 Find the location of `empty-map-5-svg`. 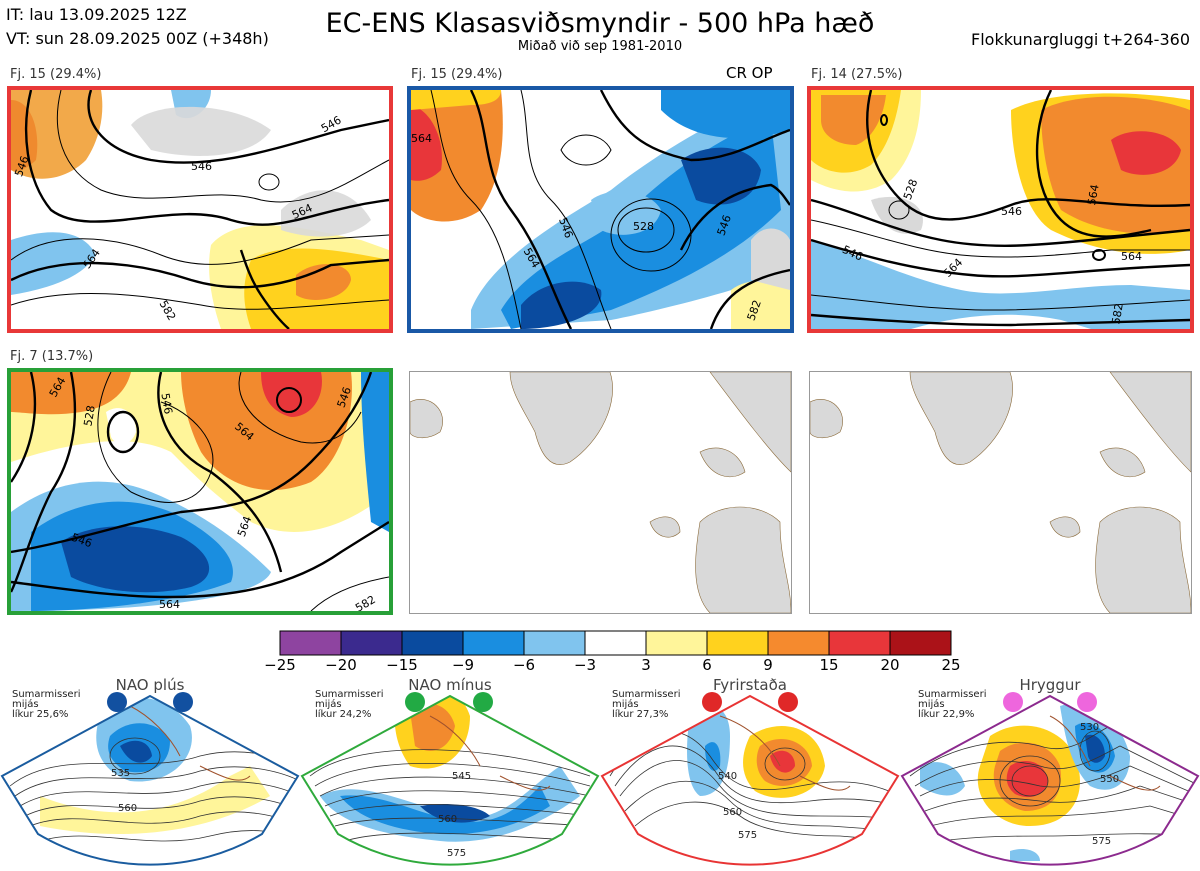

empty-map-5-svg is located at coordinates (600, 492).